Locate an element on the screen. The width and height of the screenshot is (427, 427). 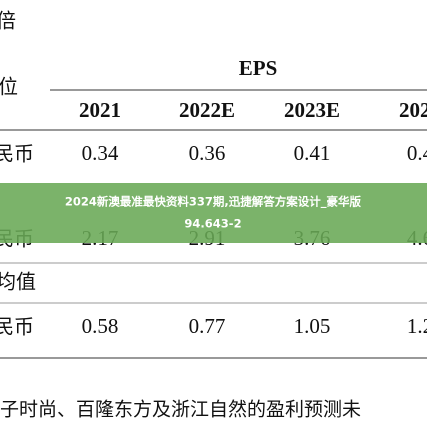
banner-text: 2024新澳最准最快资料337期,迅捷解答方案设计_豪华版 is located at coordinates (213, 202).